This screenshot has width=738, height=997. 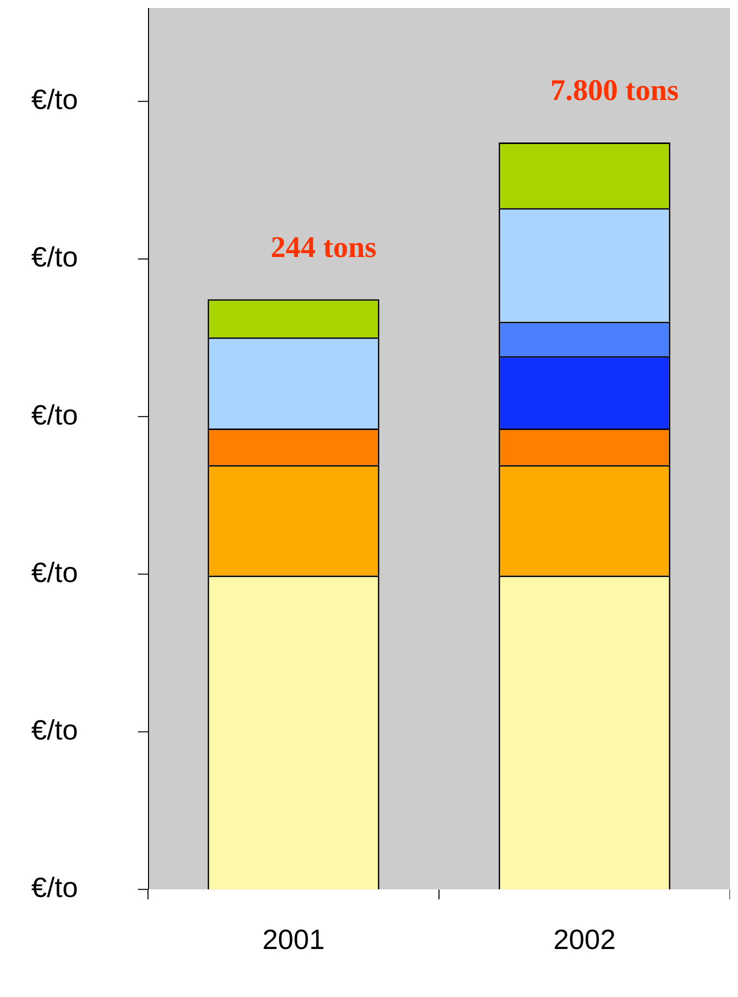 What do you see at coordinates (293, 939) in the screenshot?
I see `x-tick-label: 2001` at bounding box center [293, 939].